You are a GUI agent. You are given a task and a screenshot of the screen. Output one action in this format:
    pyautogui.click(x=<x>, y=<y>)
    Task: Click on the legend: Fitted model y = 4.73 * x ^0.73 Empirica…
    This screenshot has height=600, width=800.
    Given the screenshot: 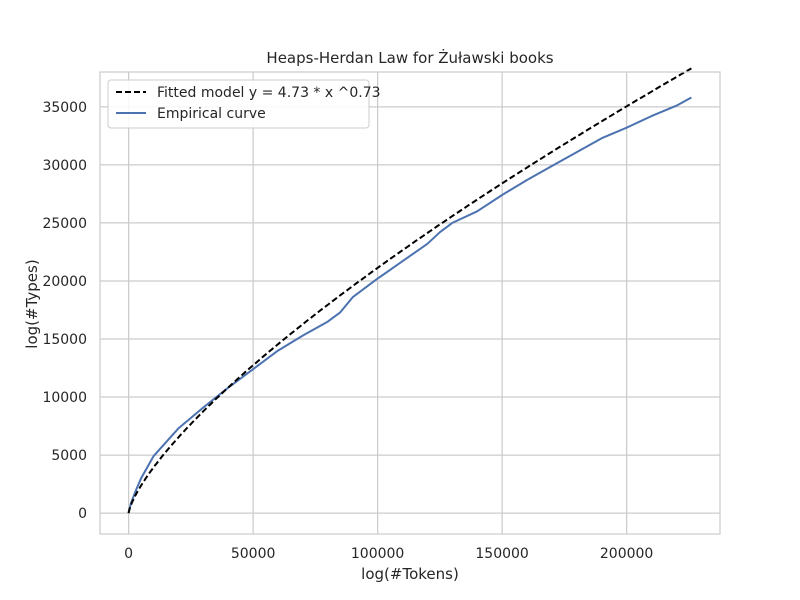 What is the action you would take?
    pyautogui.click(x=244, y=104)
    